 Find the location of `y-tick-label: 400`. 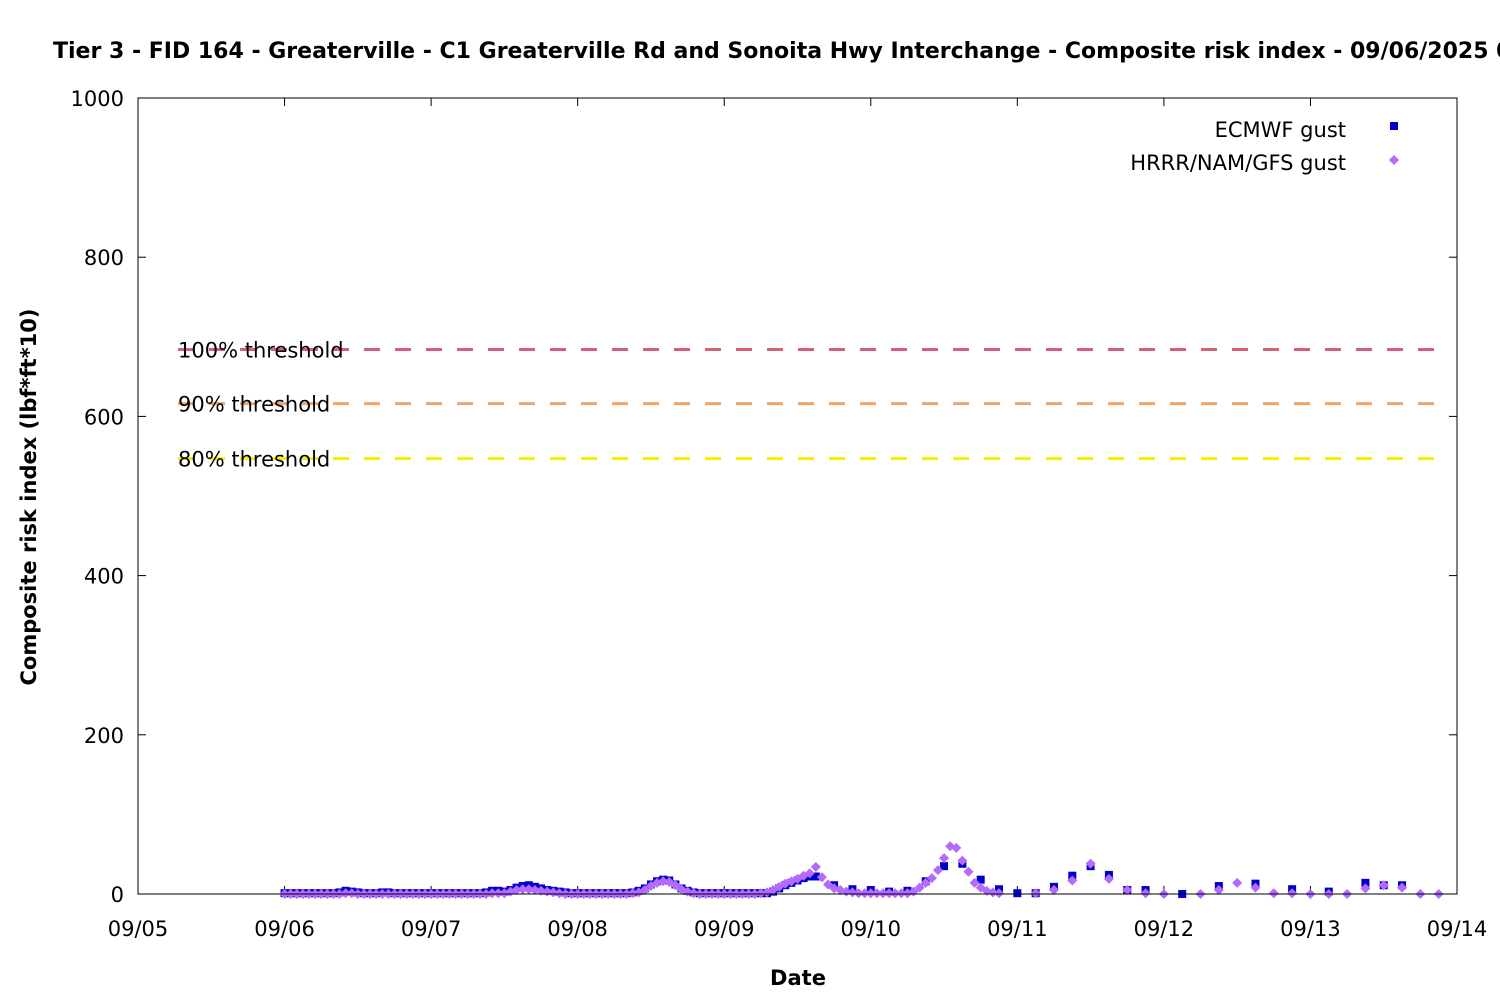

y-tick-label: 400 is located at coordinates (104, 577).